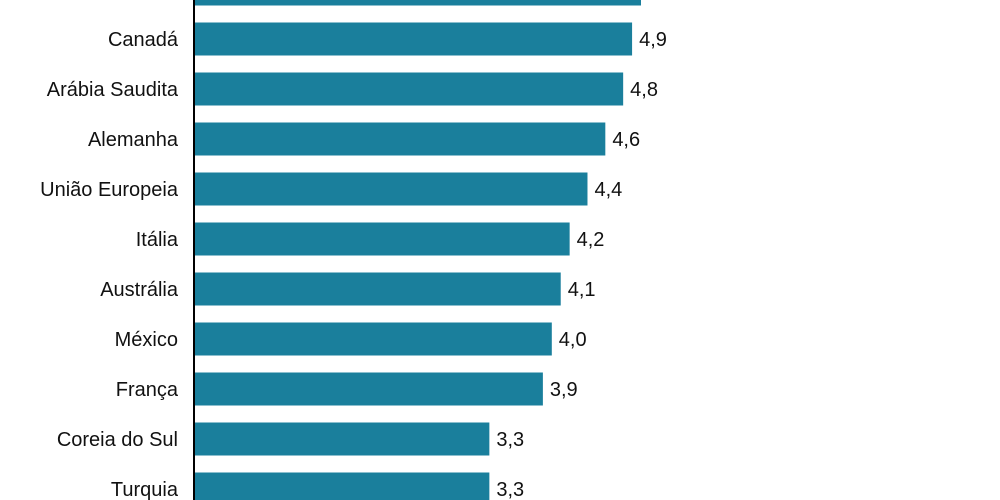 Image resolution: width=1000 pixels, height=500 pixels. What do you see at coordinates (109, 190) in the screenshot?
I see `category-label: União Europeia` at bounding box center [109, 190].